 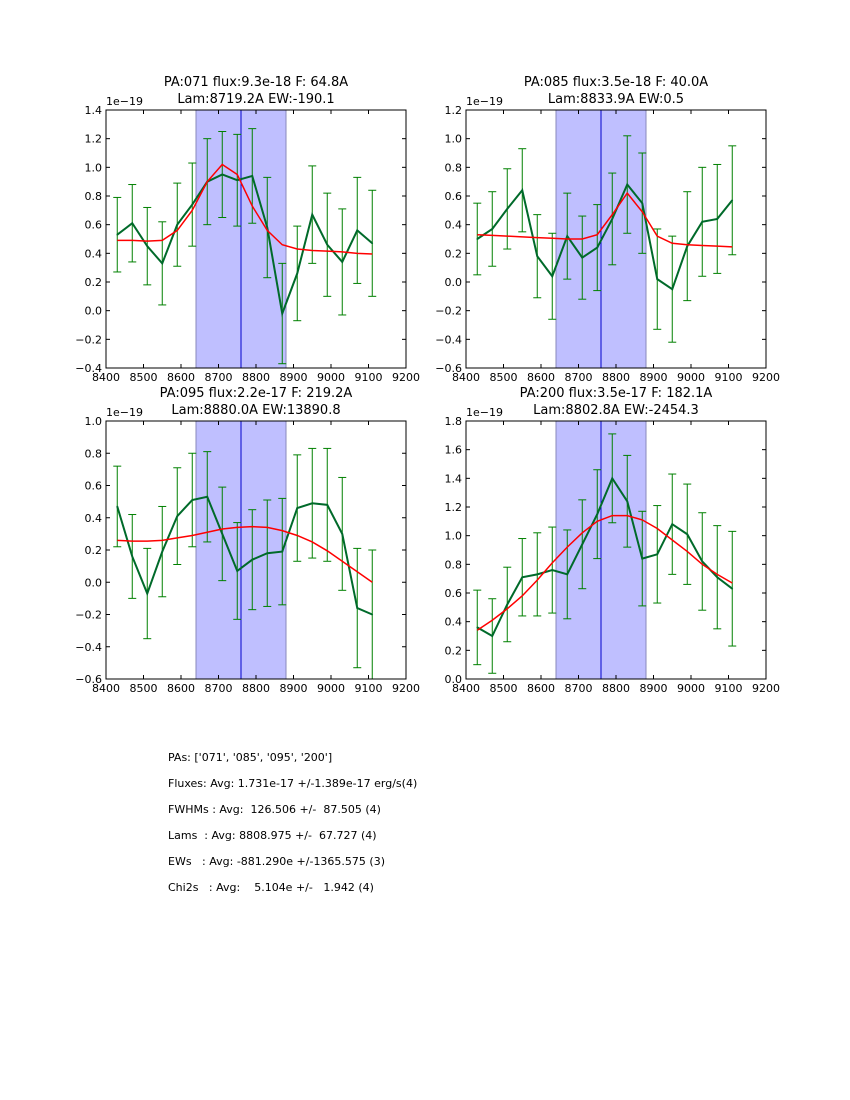 I want to click on y-tick-label: 1.6, so click(x=454, y=450).